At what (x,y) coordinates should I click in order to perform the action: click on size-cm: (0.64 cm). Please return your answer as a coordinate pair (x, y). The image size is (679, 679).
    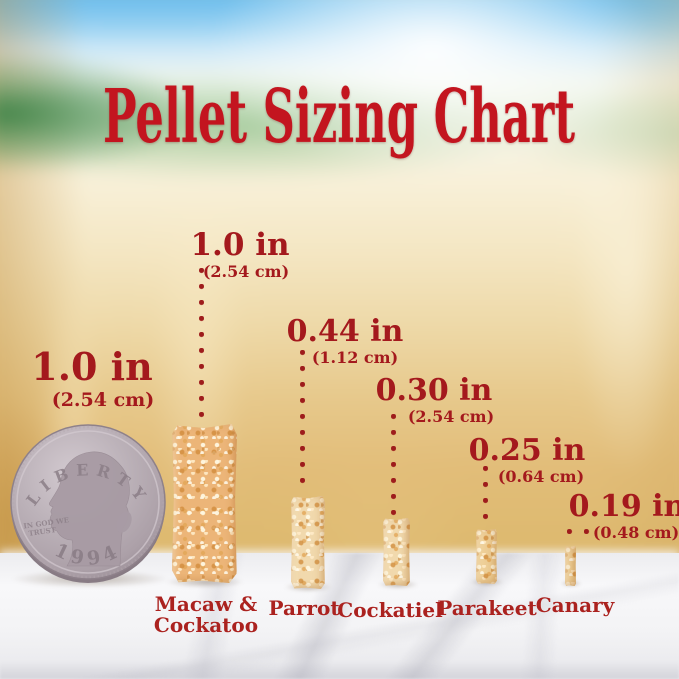
    Looking at the image, I should click on (541, 476).